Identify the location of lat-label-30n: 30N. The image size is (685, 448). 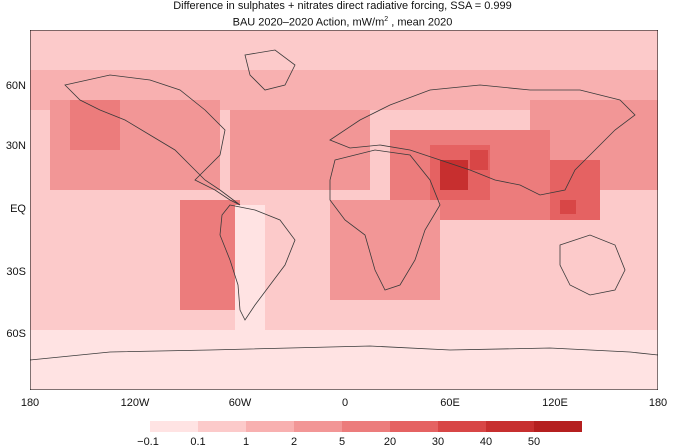
(15, 146).